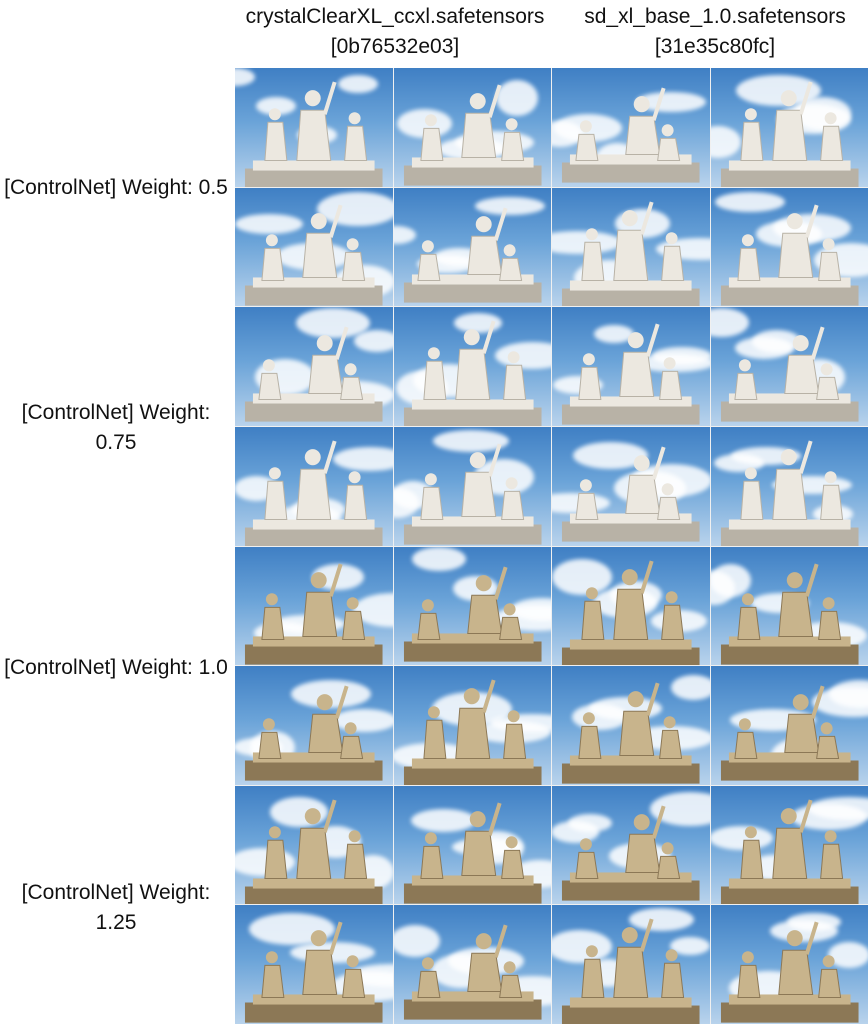 Image resolution: width=868 pixels, height=1028 pixels. I want to click on row-label-text: [ControlNet] Weight: 1.0, so click(116, 668).